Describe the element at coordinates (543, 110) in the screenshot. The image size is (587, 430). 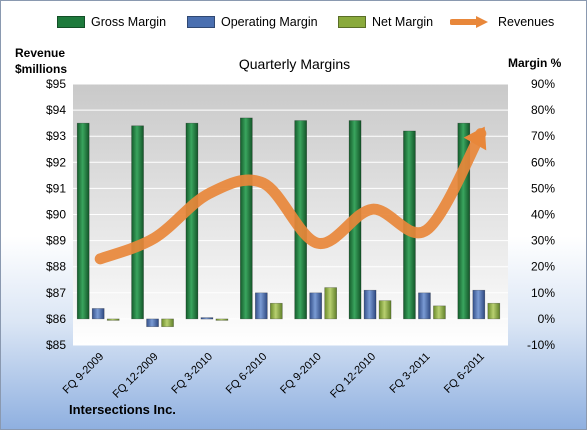
I see `right-tick-label: 80%` at that location.